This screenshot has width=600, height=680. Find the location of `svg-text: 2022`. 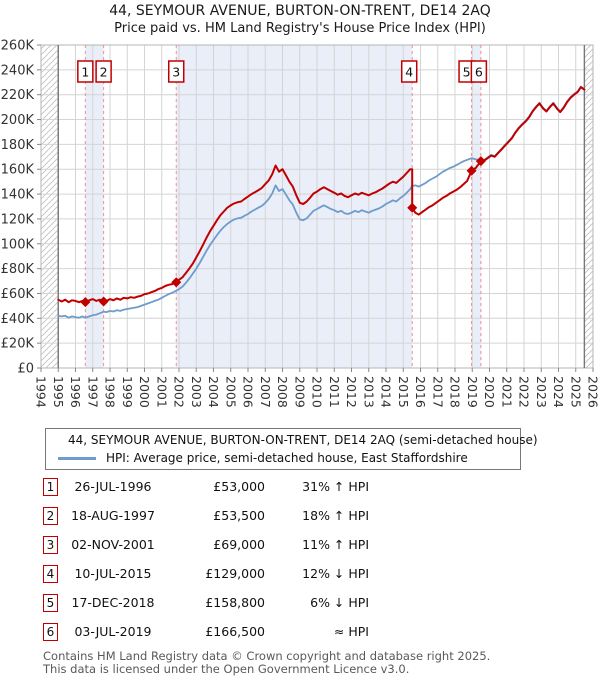

svg-text: 2022 is located at coordinates (524, 392).